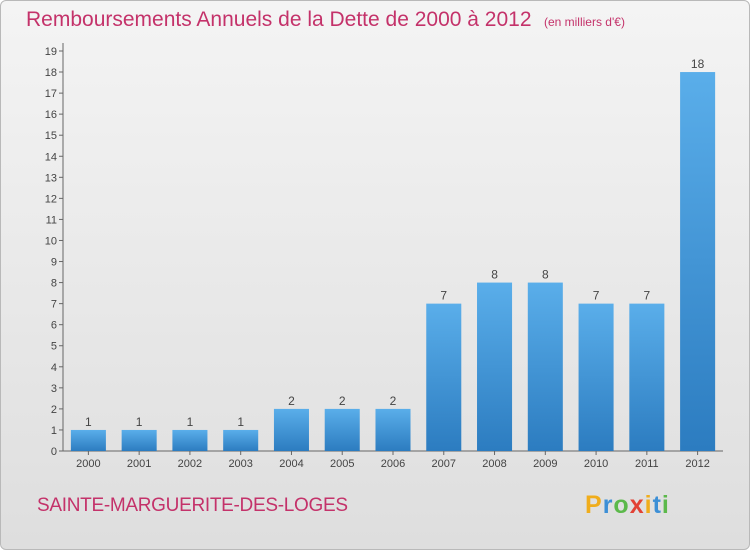  I want to click on x-tick-label: 2012, so click(697, 464).